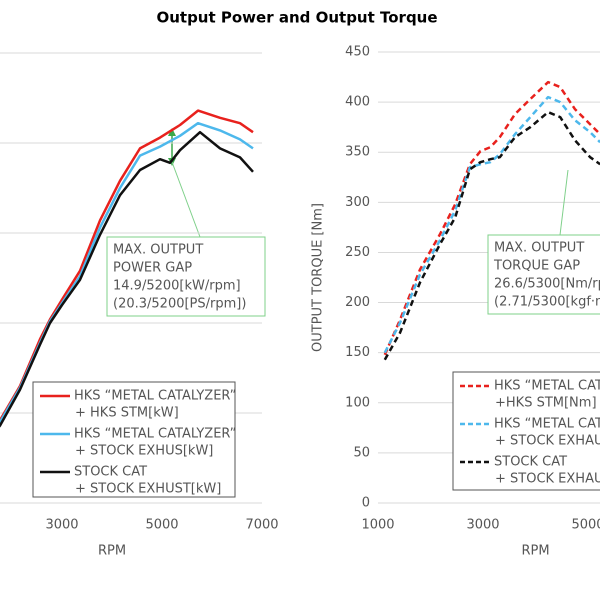 The width and height of the screenshot is (600, 600). What do you see at coordinates (357, 152) in the screenshot?
I see `y-tick-label: 350` at bounding box center [357, 152].